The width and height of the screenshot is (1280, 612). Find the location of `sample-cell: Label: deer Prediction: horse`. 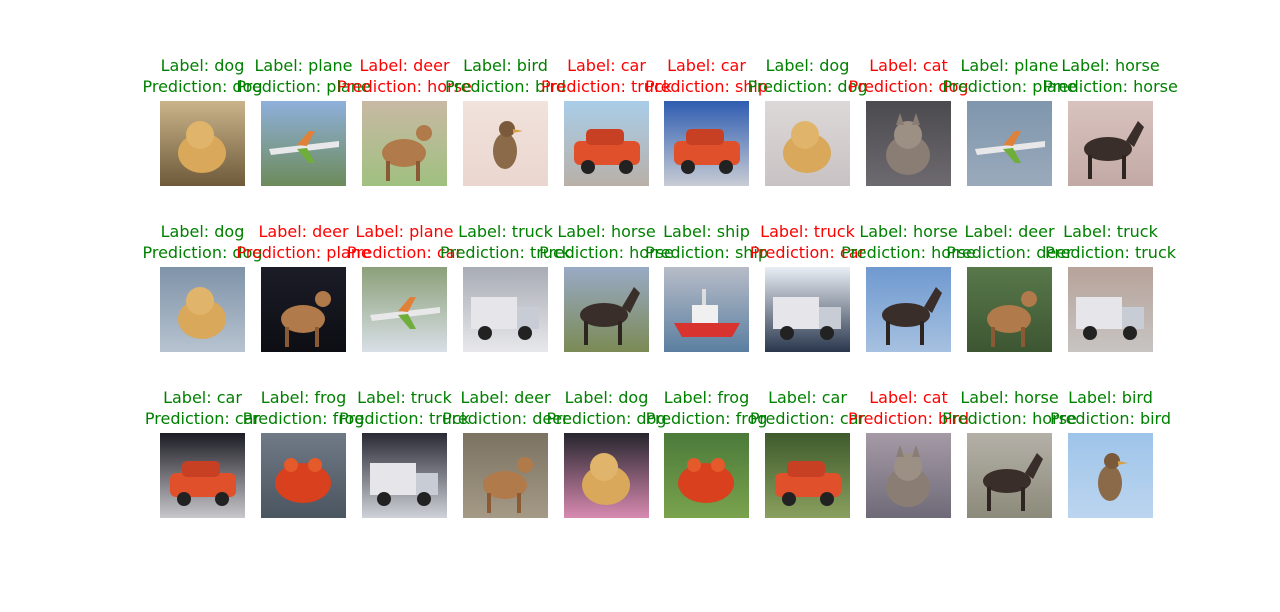

sample-cell: Label: deer Prediction: horse is located at coordinates (404, 121).